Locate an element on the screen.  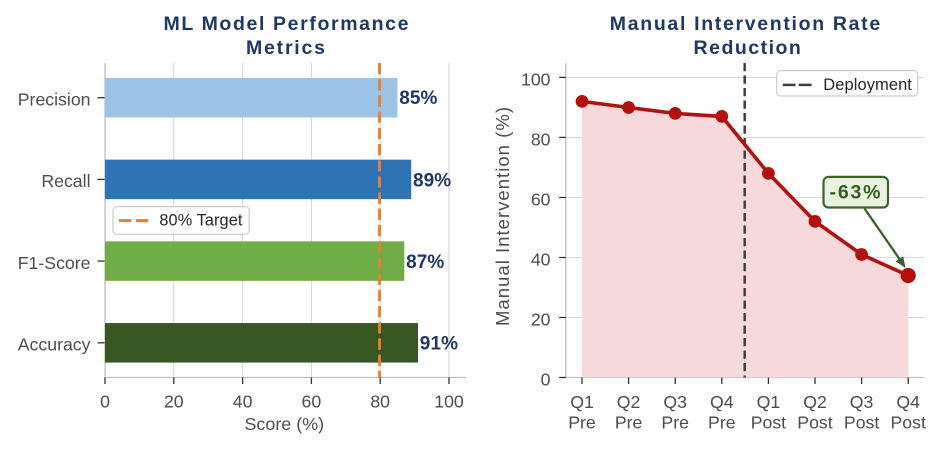
svg-text: Score (%) is located at coordinates (284, 424).